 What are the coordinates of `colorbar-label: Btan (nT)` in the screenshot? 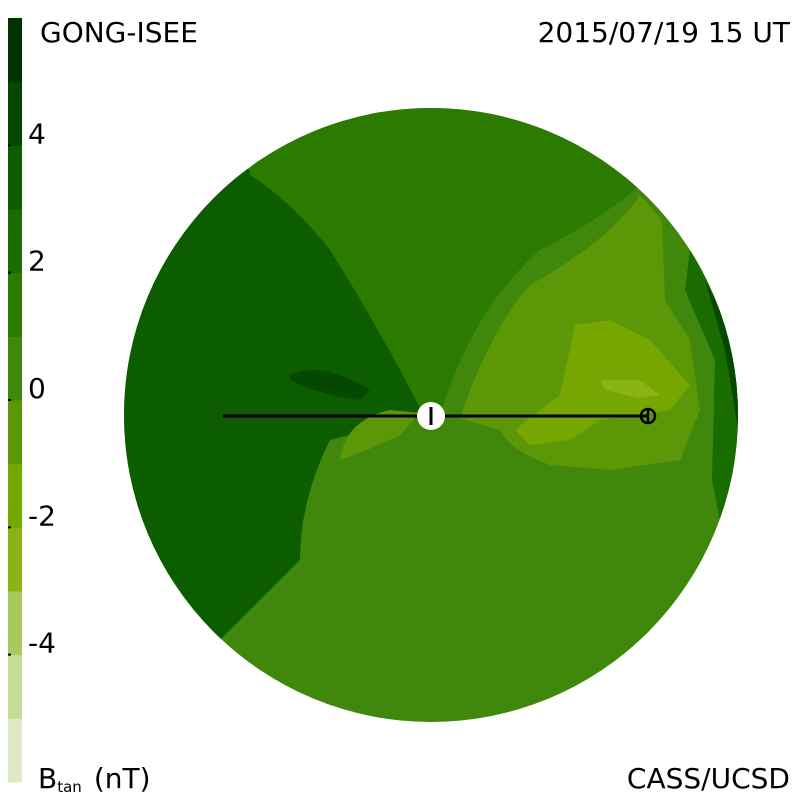 It's located at (94, 779).